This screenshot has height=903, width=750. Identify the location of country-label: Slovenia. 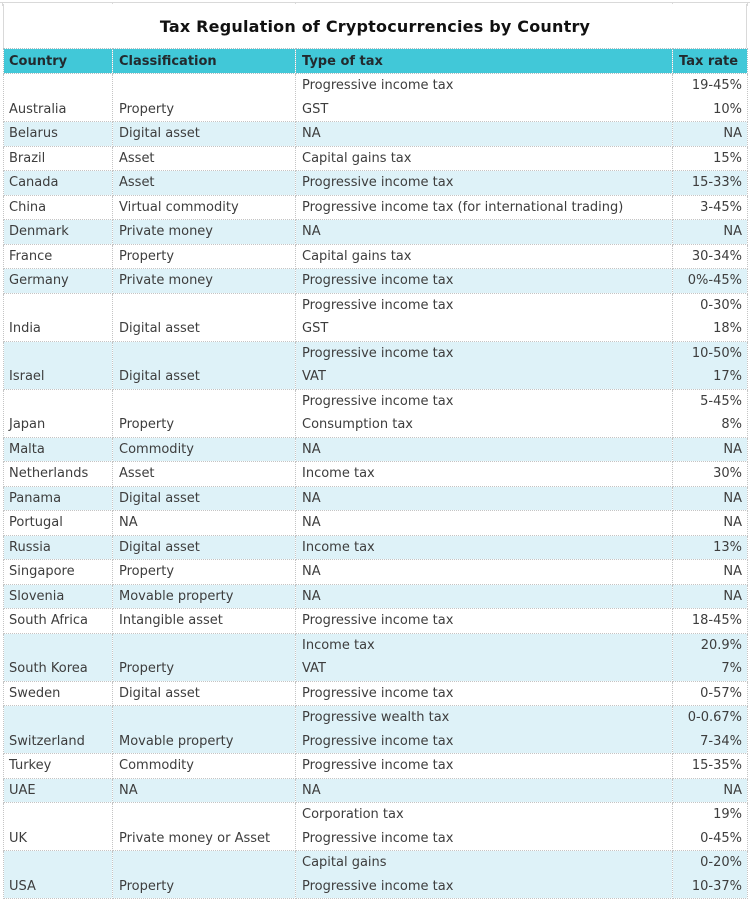
(37, 596).